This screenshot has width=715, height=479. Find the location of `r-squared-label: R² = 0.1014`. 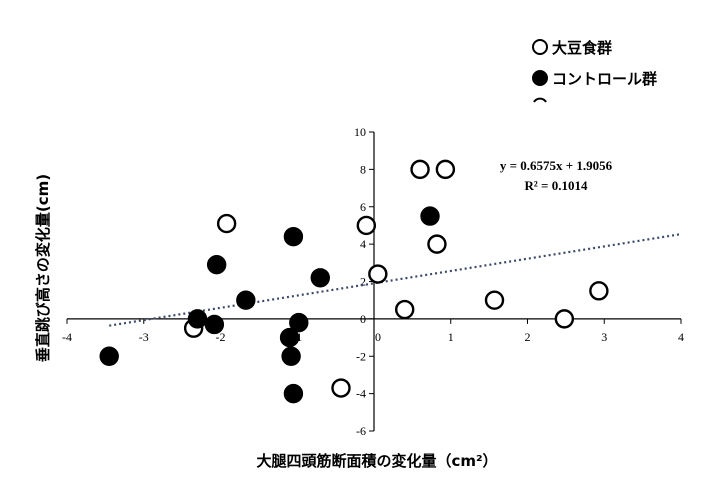

r-squared-label: R² = 0.1014 is located at coordinates (556, 185).